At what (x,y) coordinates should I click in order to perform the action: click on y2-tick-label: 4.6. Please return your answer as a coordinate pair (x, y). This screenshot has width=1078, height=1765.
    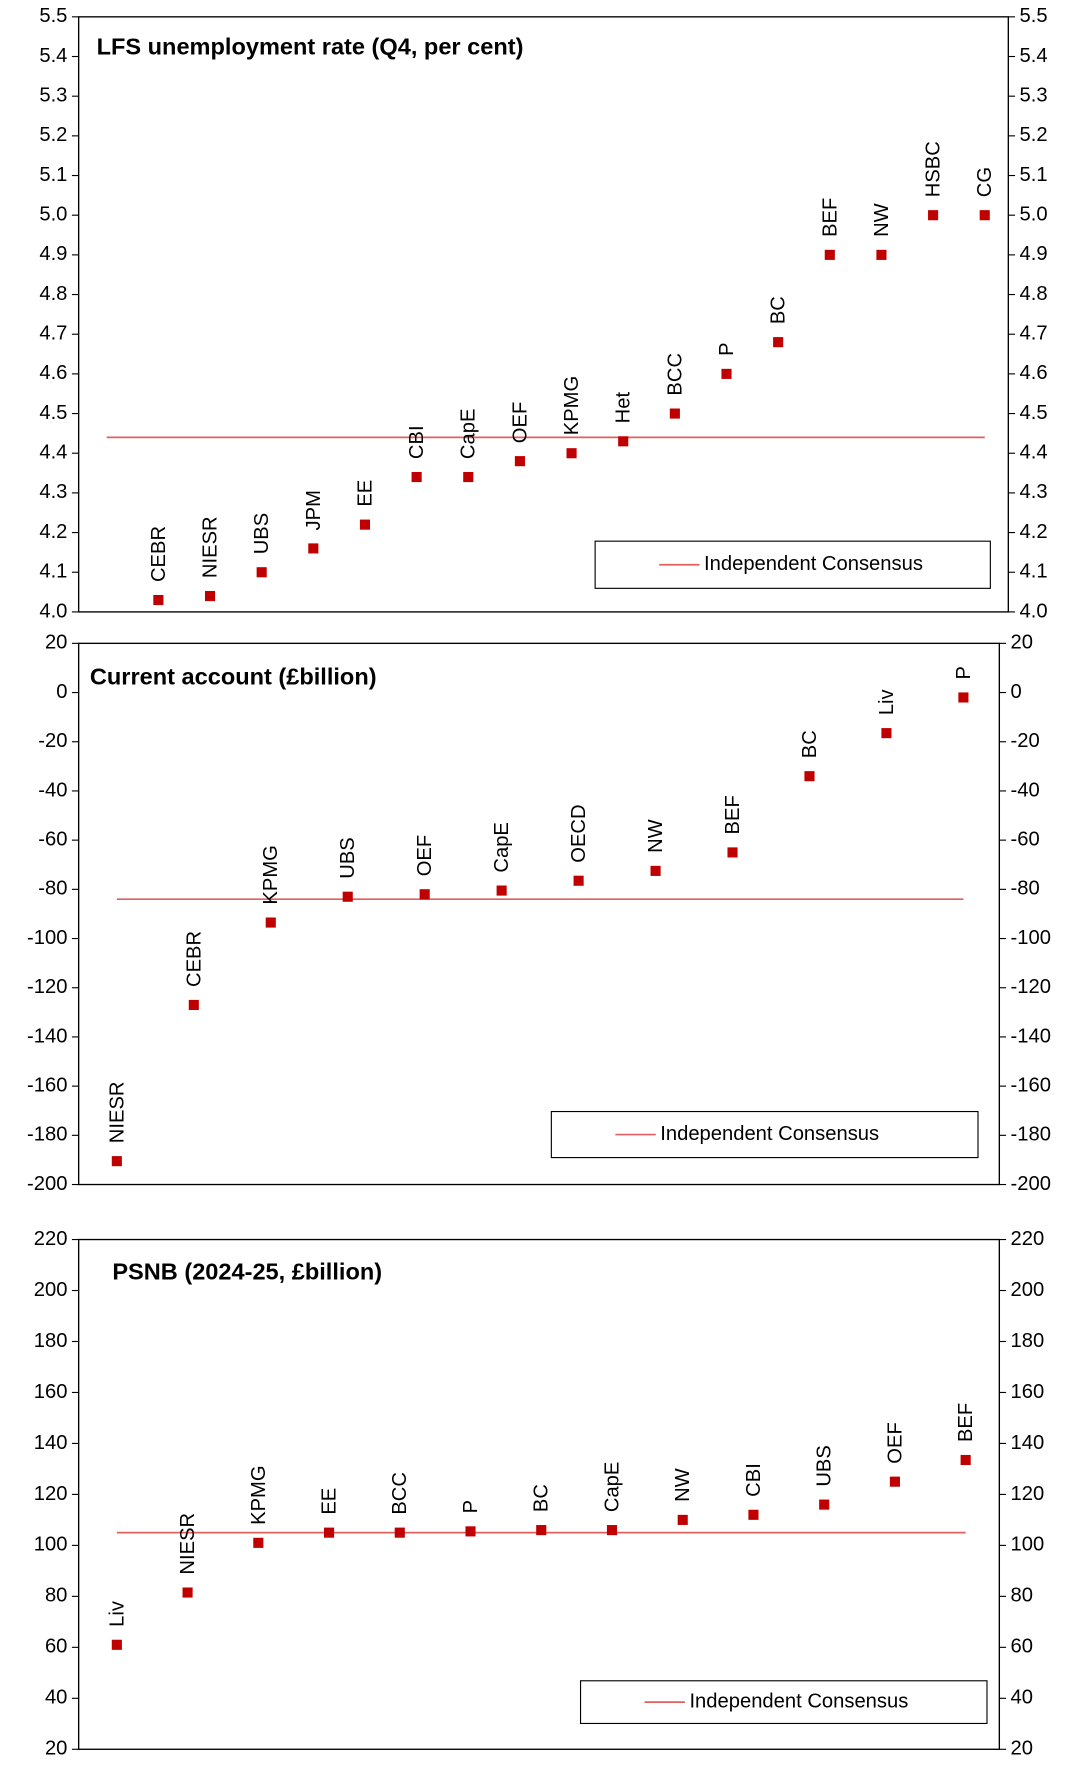
    Looking at the image, I should click on (1034, 373).